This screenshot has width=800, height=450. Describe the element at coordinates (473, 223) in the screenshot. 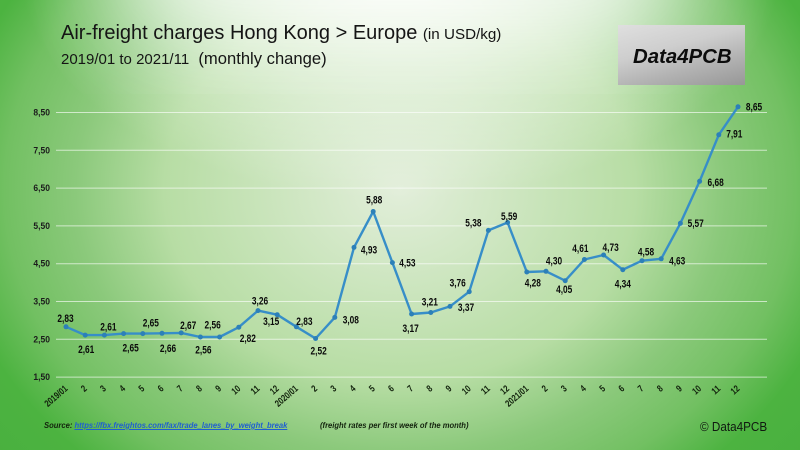

I see `svg-text: 5,38` at that location.